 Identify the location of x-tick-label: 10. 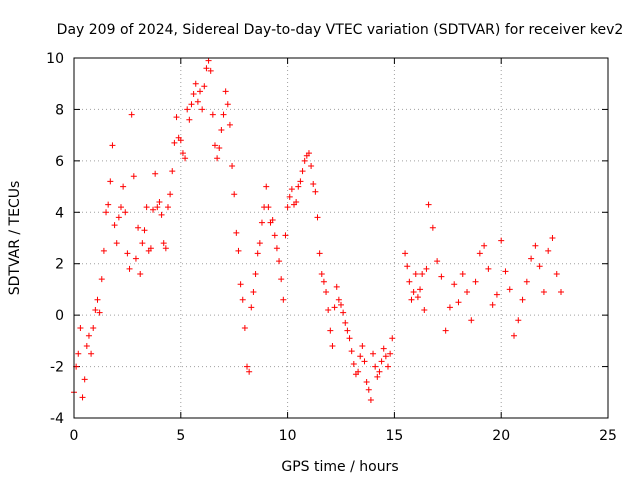
(288, 436).